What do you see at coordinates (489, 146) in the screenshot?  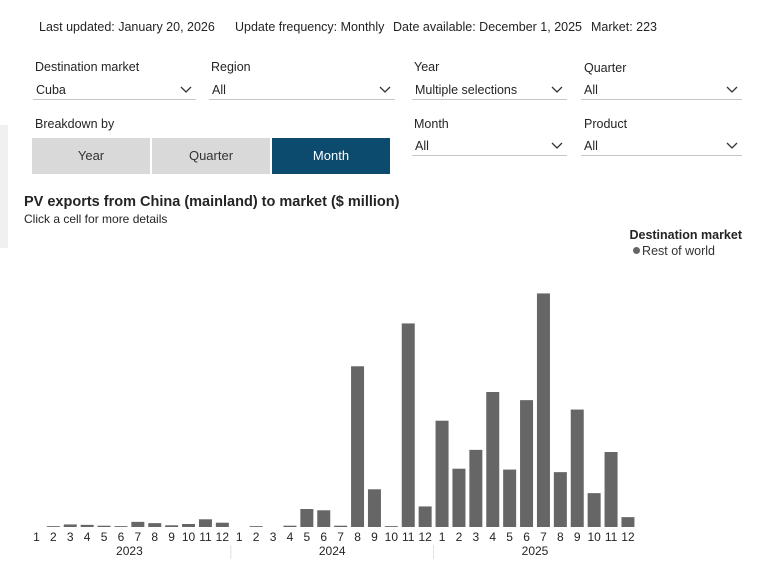 I see `month-dropdown: All` at bounding box center [489, 146].